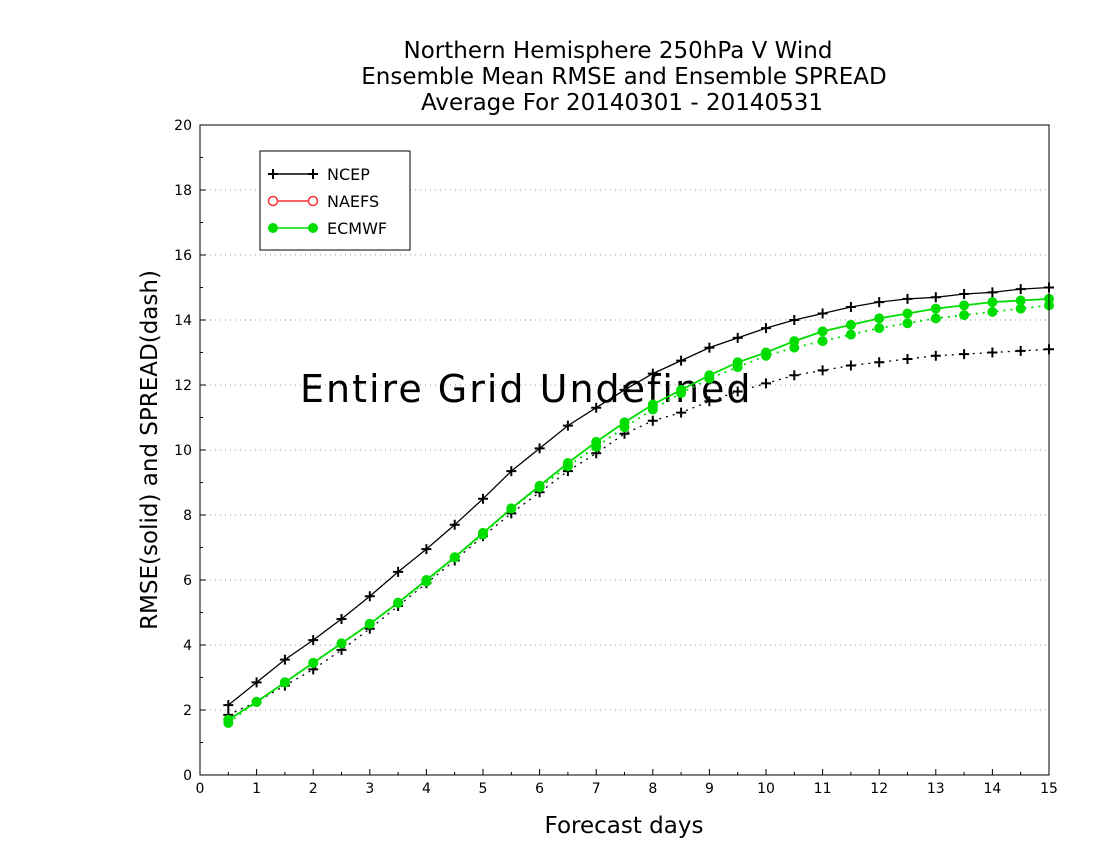 The width and height of the screenshot is (1100, 850). Describe the element at coordinates (150, 450) in the screenshot. I see `y-axis-label: RMSE(solid) and SPREAD(dash)` at that location.